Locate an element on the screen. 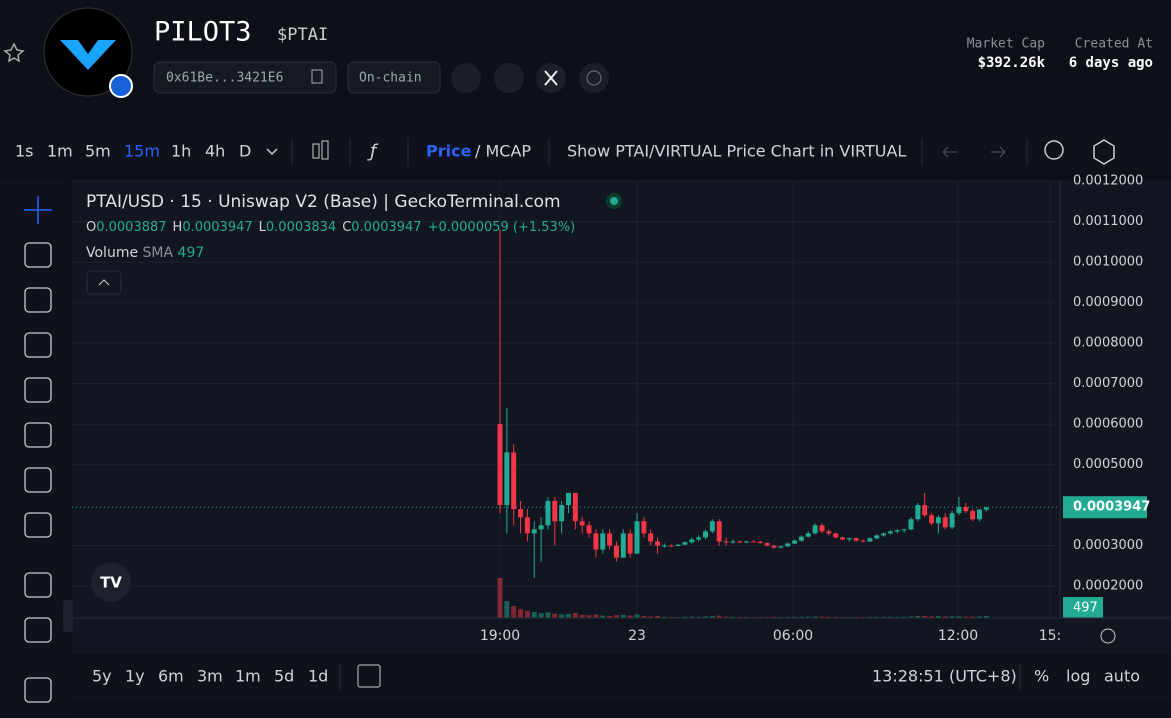 This screenshot has width=1171, height=718. ohlc-key: H is located at coordinates (178, 227).